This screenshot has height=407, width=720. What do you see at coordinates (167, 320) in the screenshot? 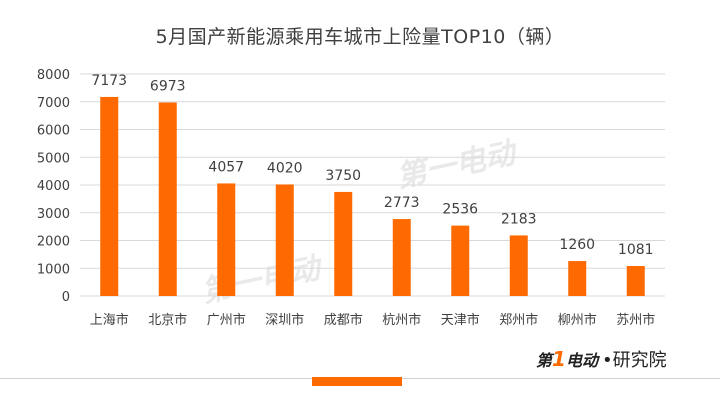
I see `x-tick-label: 北京市` at bounding box center [167, 320].